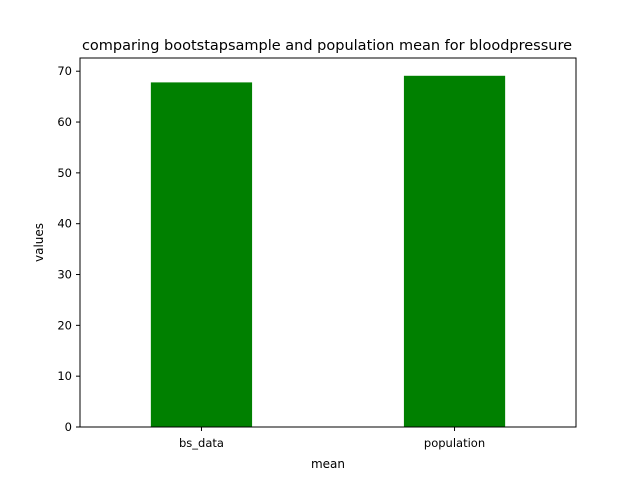 The height and width of the screenshot is (480, 640). Describe the element at coordinates (201, 443) in the screenshot. I see `x-tick-label: bs_data` at that location.